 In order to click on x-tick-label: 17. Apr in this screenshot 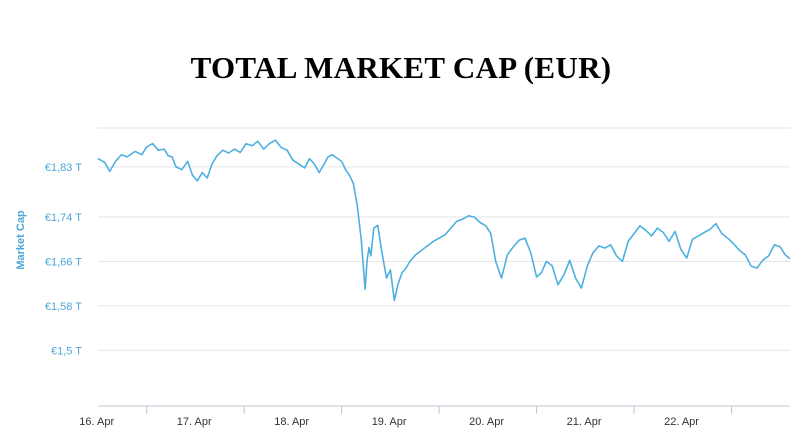, I will do `click(194, 422)`.